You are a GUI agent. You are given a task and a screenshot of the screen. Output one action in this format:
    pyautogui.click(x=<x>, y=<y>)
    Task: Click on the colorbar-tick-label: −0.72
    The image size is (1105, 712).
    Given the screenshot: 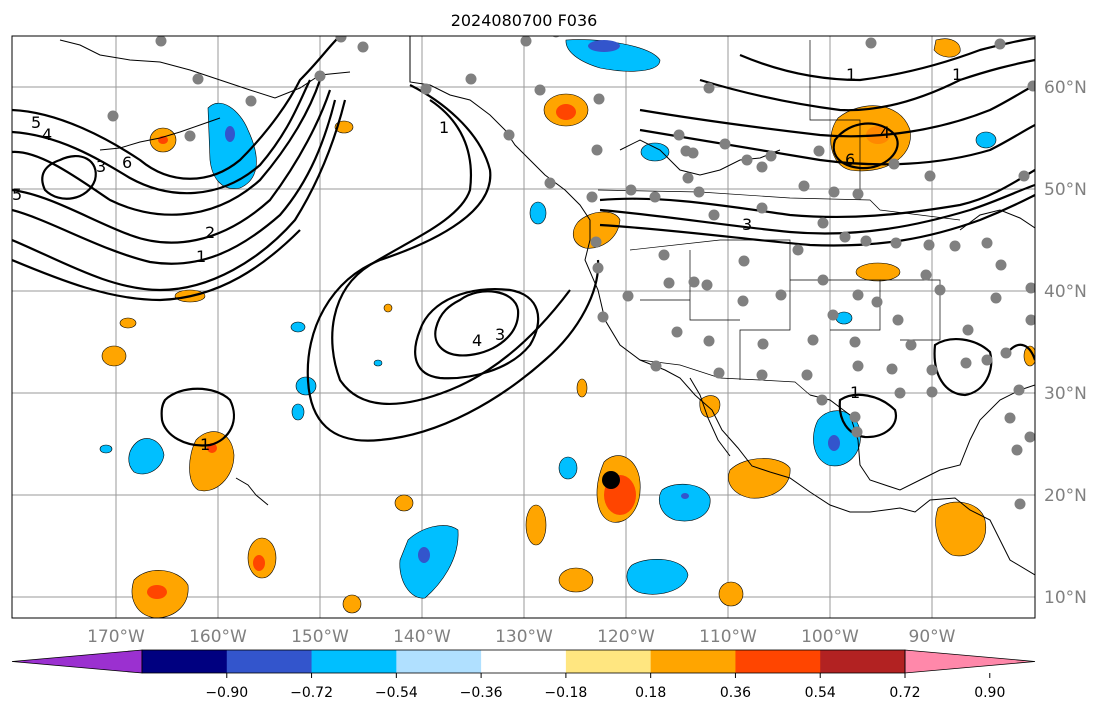 What is the action you would take?
    pyautogui.click(x=311, y=693)
    